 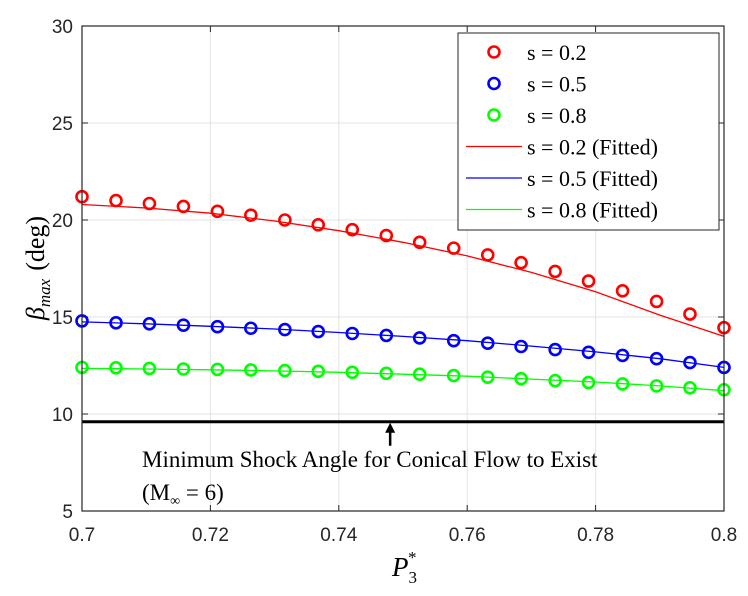 I want to click on x-axis-label-subscript: 3, so click(x=413, y=577).